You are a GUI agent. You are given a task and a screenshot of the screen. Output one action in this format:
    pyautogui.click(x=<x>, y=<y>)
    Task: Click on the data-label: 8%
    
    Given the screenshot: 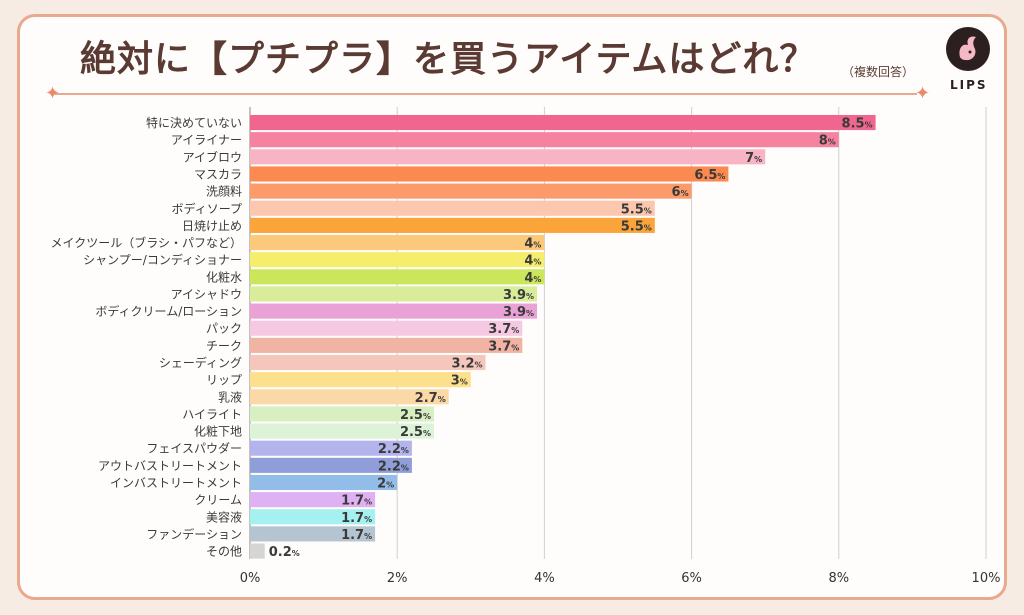 What is the action you would take?
    pyautogui.click(x=827, y=141)
    